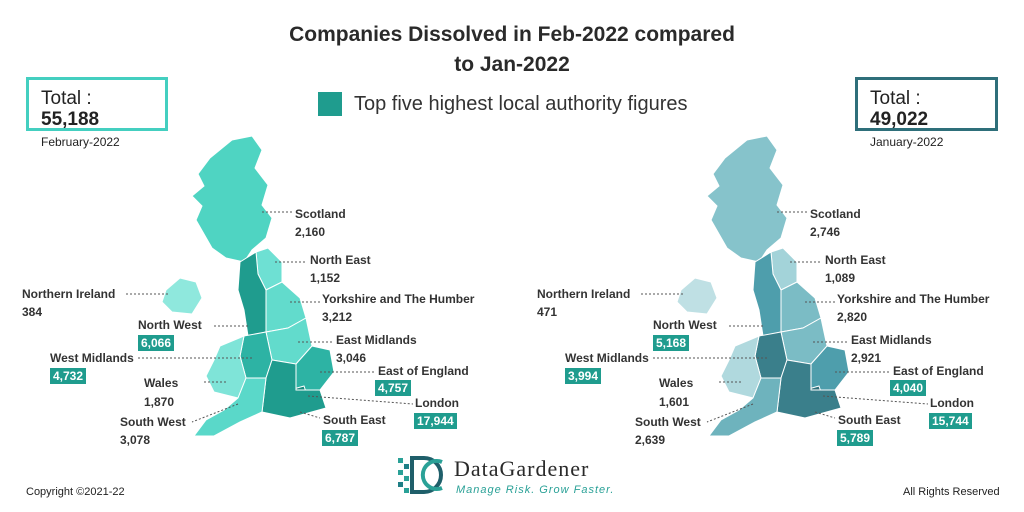 The image size is (1024, 512). Describe the element at coordinates (809, 389) in the screenshot. I see `jan-region-se` at that location.